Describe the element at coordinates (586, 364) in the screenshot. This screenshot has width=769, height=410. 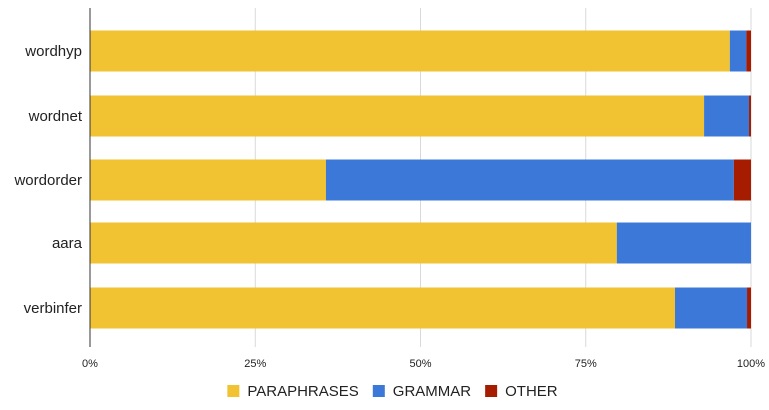
I see `x-tick-label: 75%` at that location.